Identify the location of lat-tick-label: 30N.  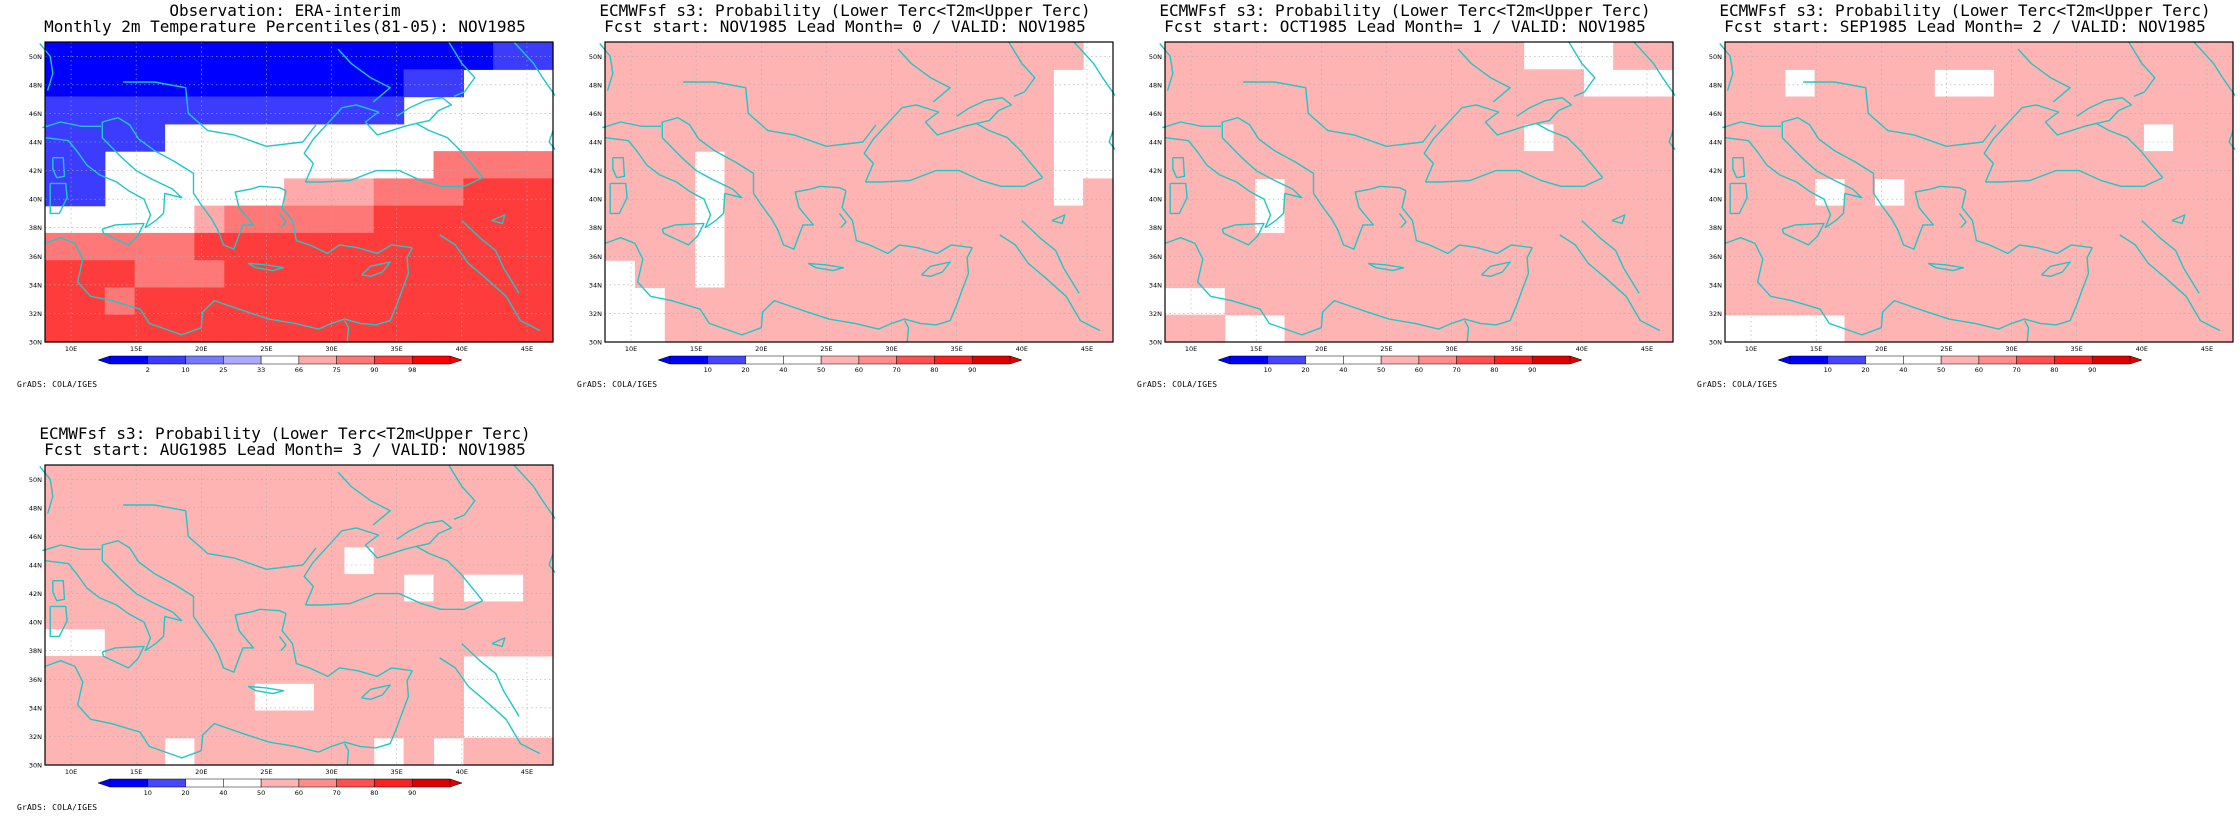
(35, 343).